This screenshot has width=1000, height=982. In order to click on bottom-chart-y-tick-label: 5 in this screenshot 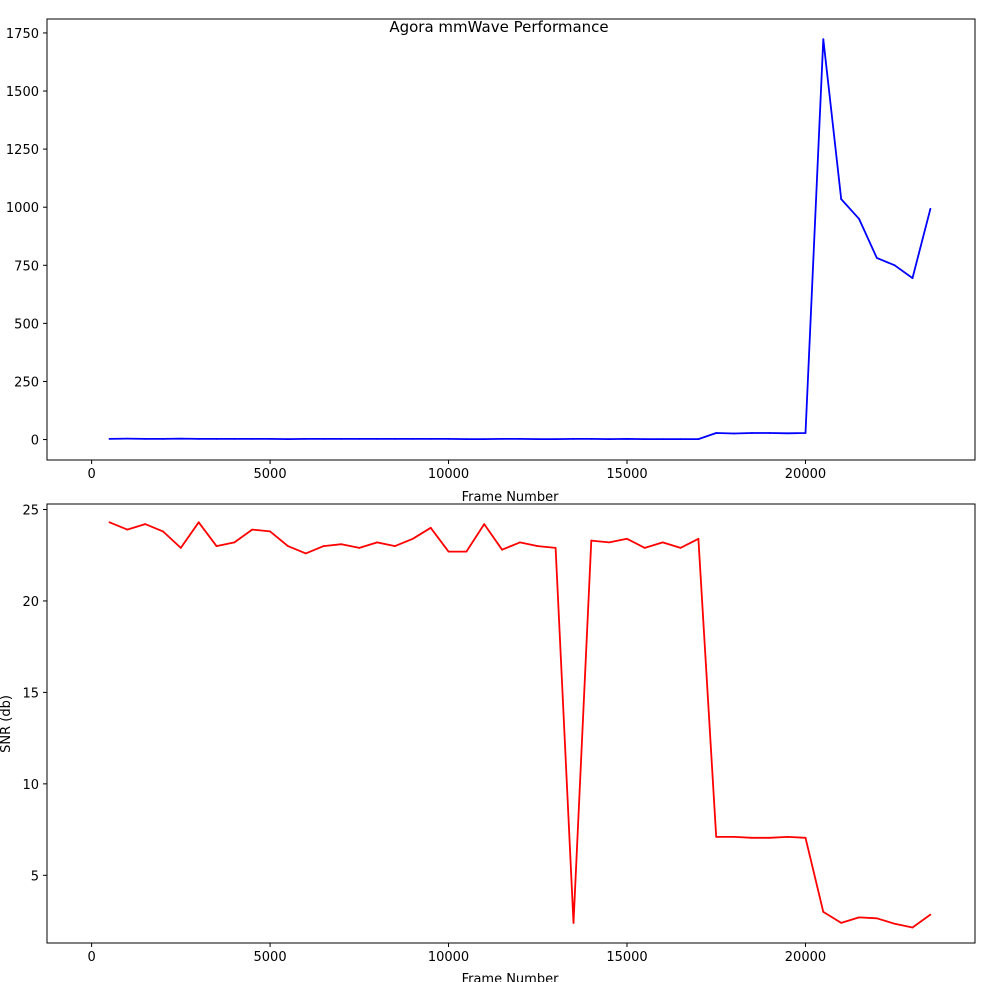, I will do `click(35, 876)`.